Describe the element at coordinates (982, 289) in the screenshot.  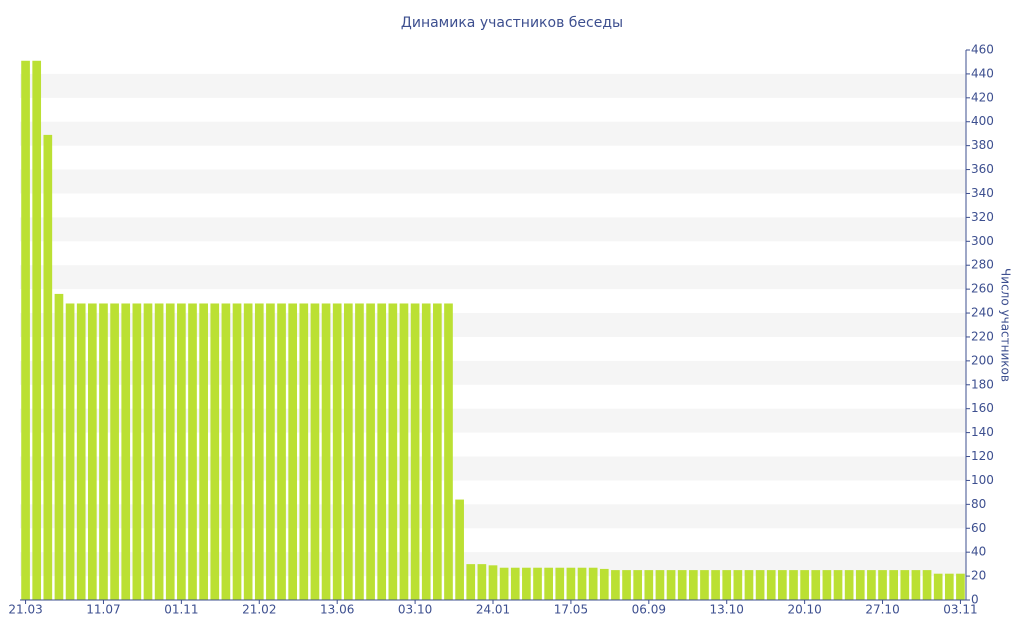
I see `y-tick-label: 260` at that location.